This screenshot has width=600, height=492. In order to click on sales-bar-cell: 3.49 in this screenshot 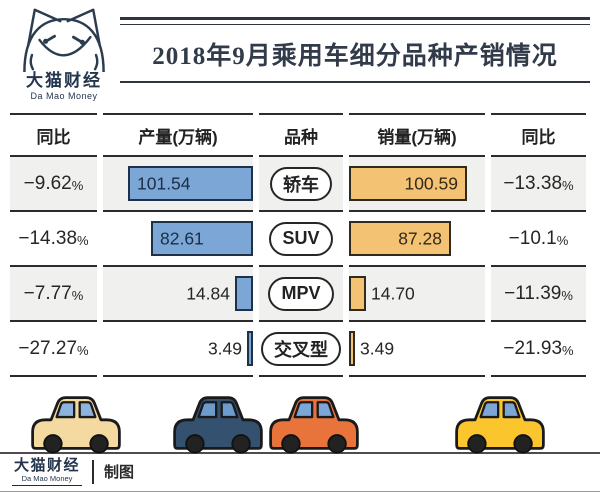, I will do `click(417, 349)`.